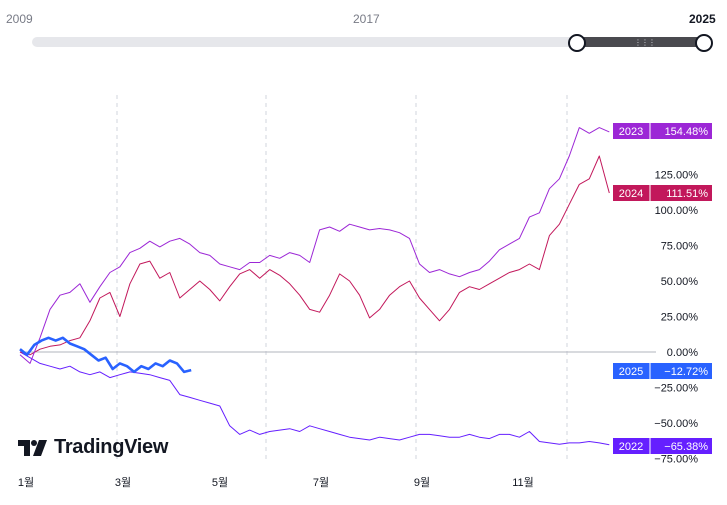 This screenshot has height=505, width=727. Describe the element at coordinates (111, 447) in the screenshot. I see `tradingview-logo-text: TradingView` at that location.